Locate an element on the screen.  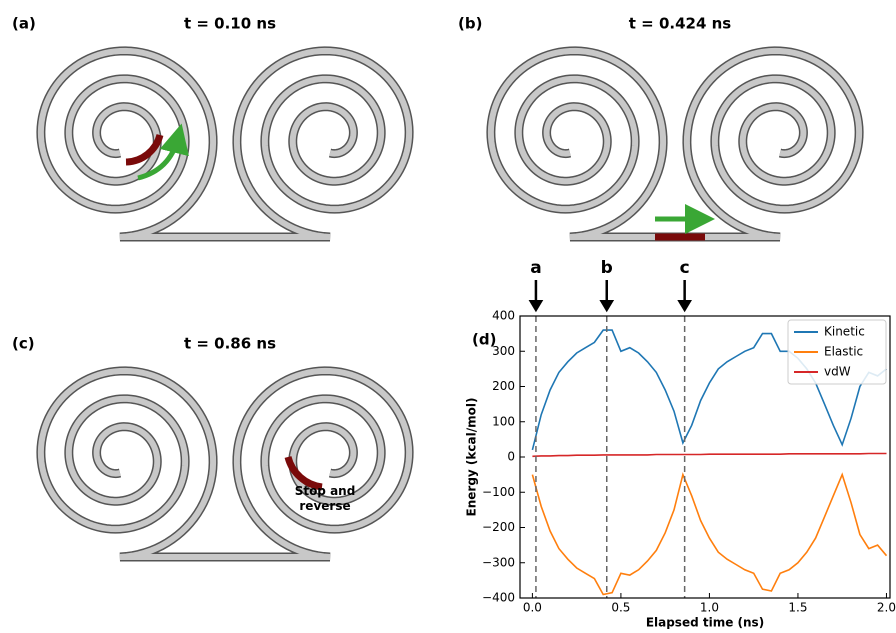
x-axis-title: Elapsed time (ns) is located at coordinates (705, 623).